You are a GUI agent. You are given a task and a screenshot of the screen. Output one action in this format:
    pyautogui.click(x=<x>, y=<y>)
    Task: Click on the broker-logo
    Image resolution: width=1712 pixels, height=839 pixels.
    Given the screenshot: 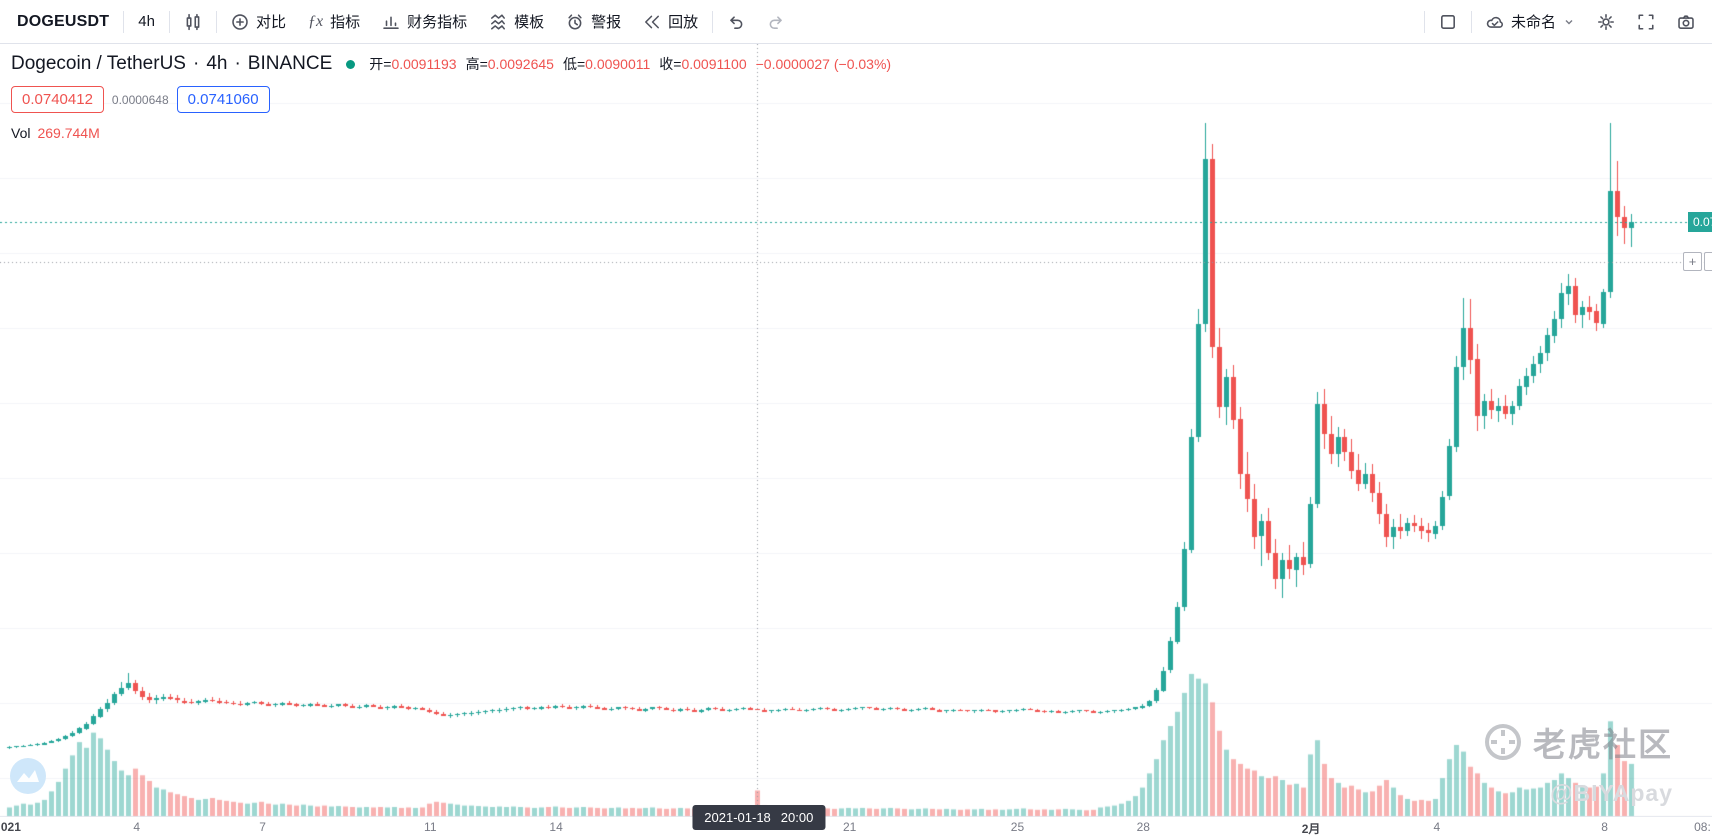 What is the action you would take?
    pyautogui.click(x=28, y=776)
    